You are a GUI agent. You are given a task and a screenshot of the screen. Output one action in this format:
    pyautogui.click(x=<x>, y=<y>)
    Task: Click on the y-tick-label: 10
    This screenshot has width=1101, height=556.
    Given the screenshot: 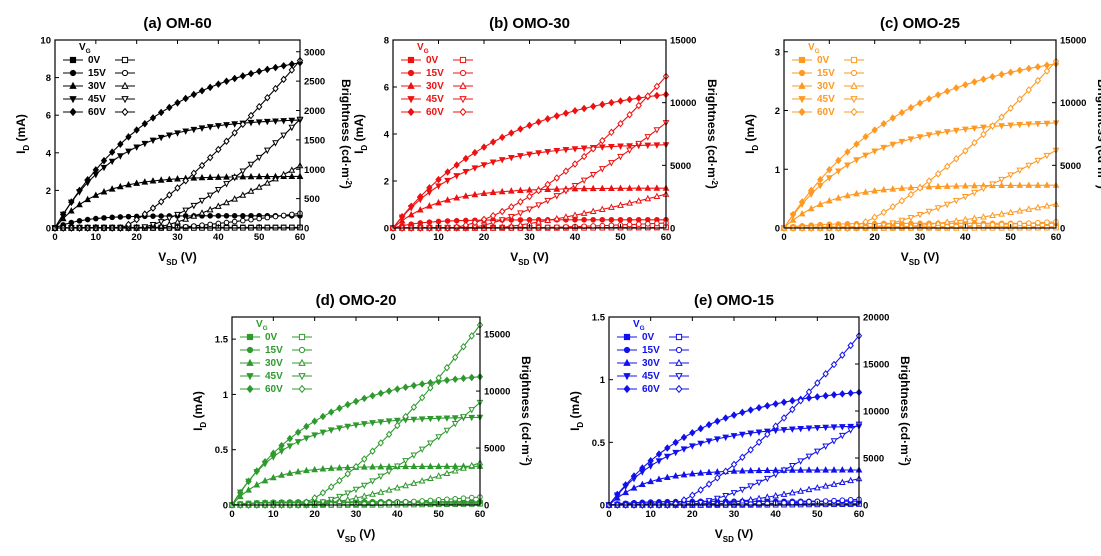 What is the action you would take?
    pyautogui.click(x=45, y=41)
    